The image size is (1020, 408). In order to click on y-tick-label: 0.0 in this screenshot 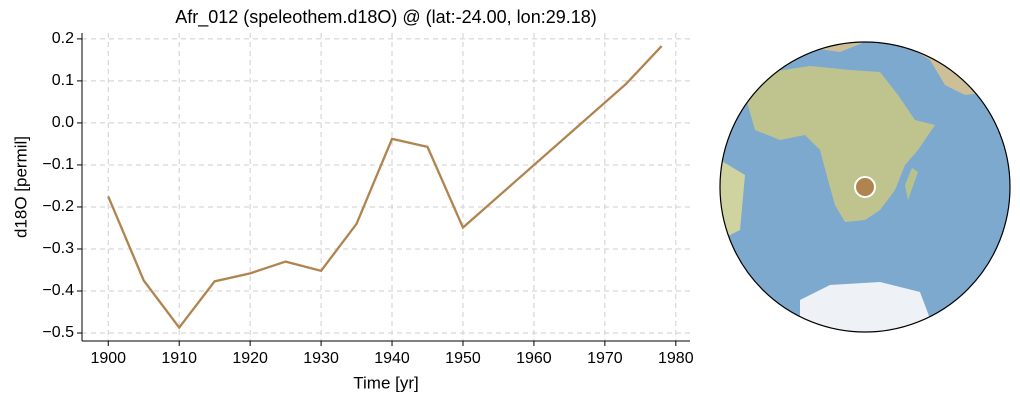, I will do `click(63, 122)`.